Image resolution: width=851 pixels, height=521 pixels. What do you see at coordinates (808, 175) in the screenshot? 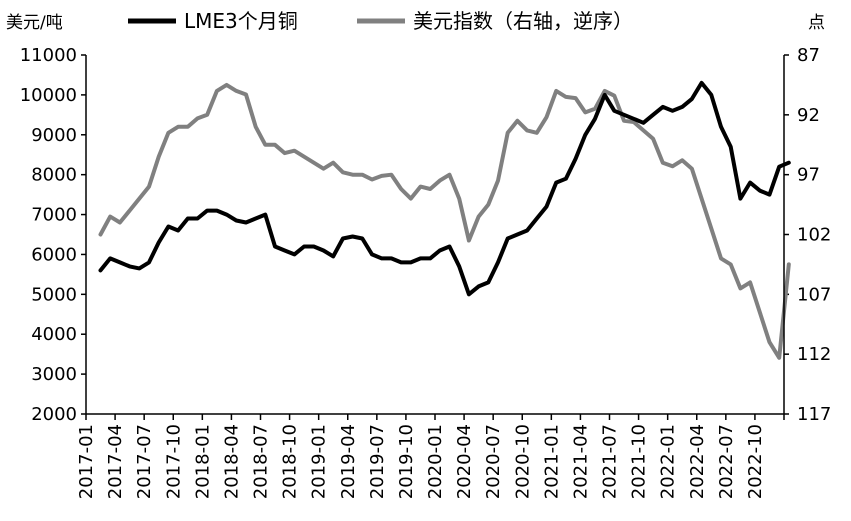
I see `right-tick-label: 97` at bounding box center [808, 175].